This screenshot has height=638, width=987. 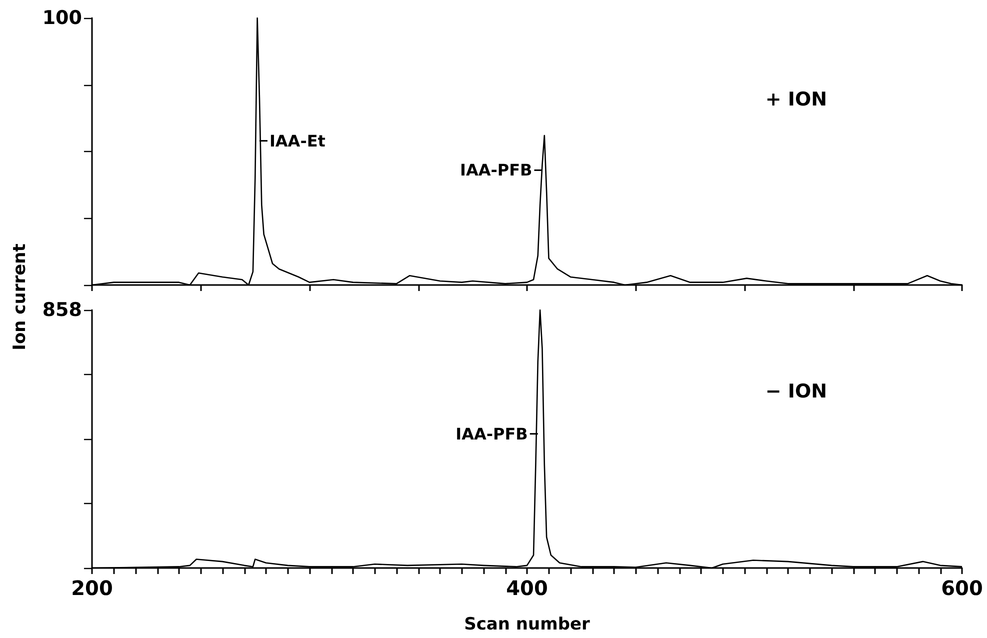 I want to click on x-tick-label: 200, so click(x=92, y=588).